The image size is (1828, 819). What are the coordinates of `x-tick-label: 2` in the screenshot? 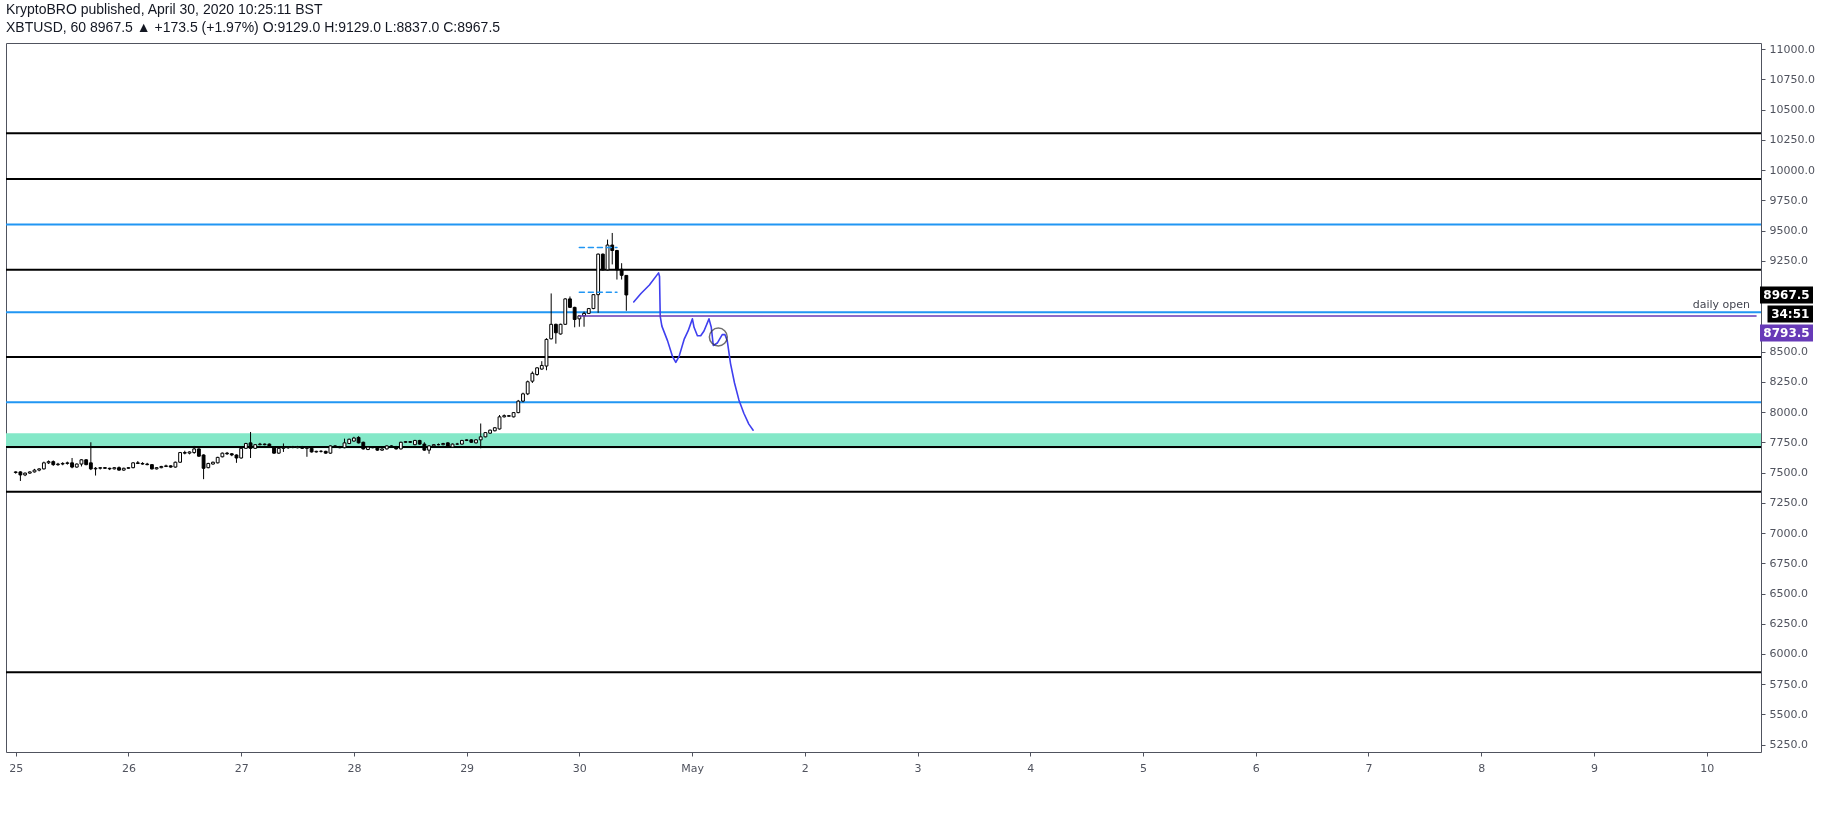 It's located at (805, 768).